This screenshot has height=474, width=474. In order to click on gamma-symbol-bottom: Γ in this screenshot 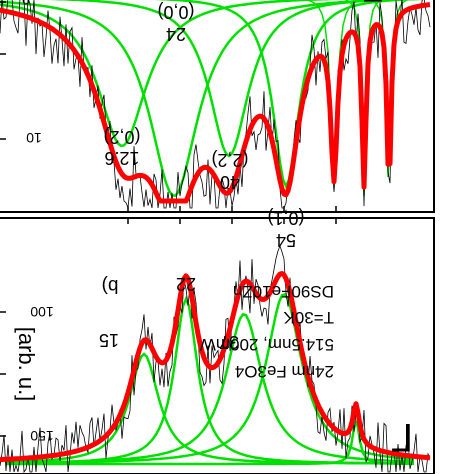, I will do `click(374, 4)`.